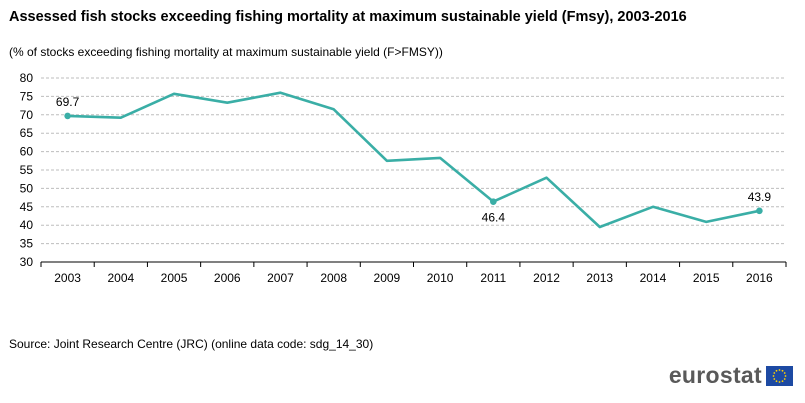  What do you see at coordinates (27, 115) in the screenshot?
I see `y-tick-label: 70` at bounding box center [27, 115].